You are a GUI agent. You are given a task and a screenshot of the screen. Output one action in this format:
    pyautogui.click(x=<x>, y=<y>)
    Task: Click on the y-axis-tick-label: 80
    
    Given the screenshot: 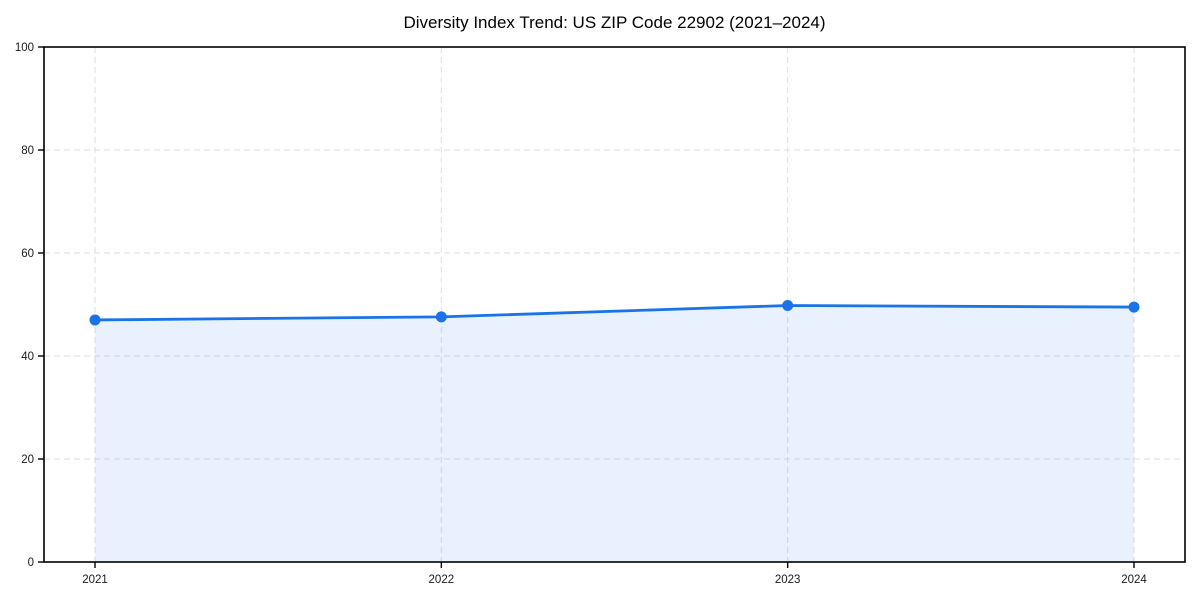 What is the action you would take?
    pyautogui.click(x=27, y=151)
    